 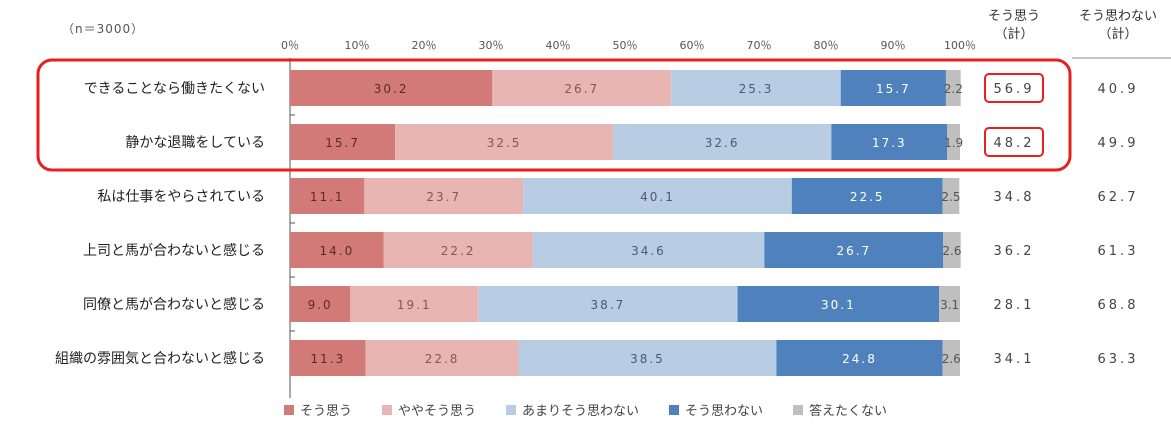 What do you see at coordinates (1118, 143) in the screenshot?
I see `disagree-total-value: 49.9` at bounding box center [1118, 143].